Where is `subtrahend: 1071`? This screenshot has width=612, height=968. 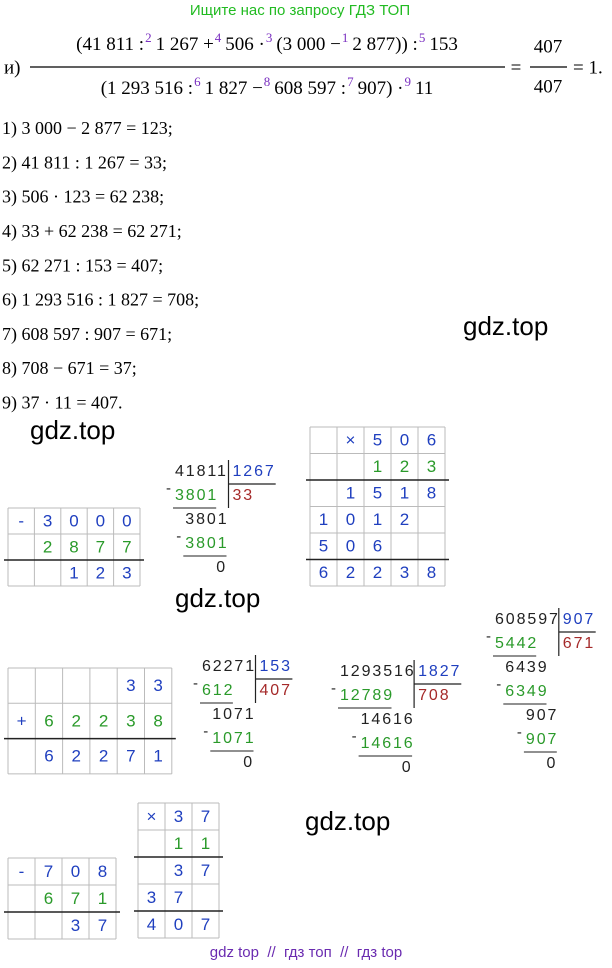
subtrahend: 1071 is located at coordinates (233, 738).